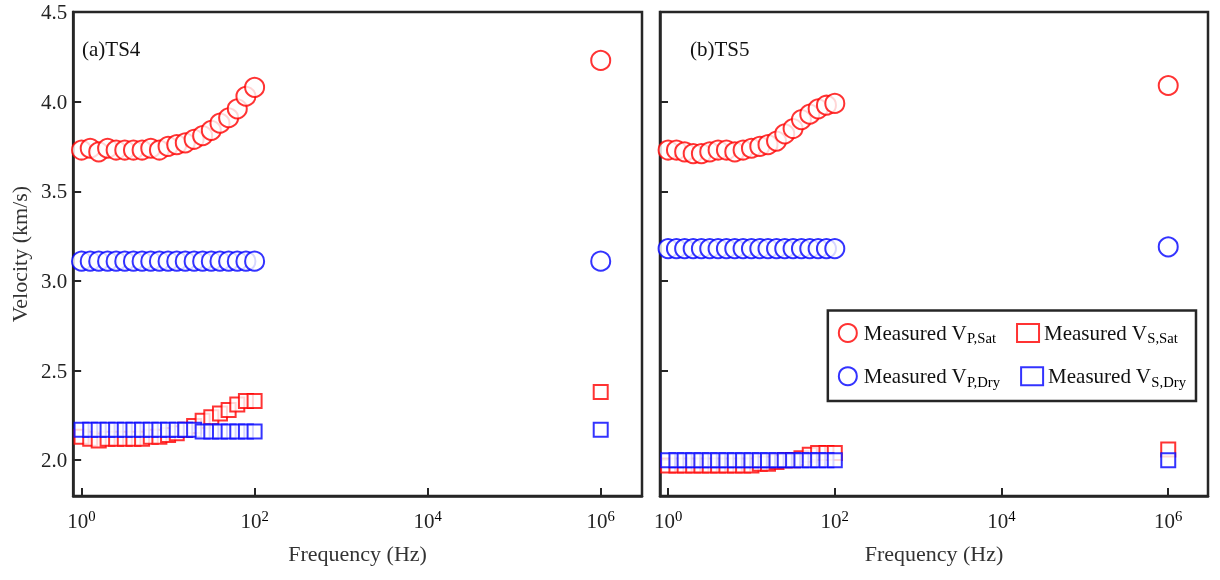 This screenshot has width=1220, height=580. Describe the element at coordinates (111, 48) in the screenshot. I see `annotation: (a)TS4` at that location.